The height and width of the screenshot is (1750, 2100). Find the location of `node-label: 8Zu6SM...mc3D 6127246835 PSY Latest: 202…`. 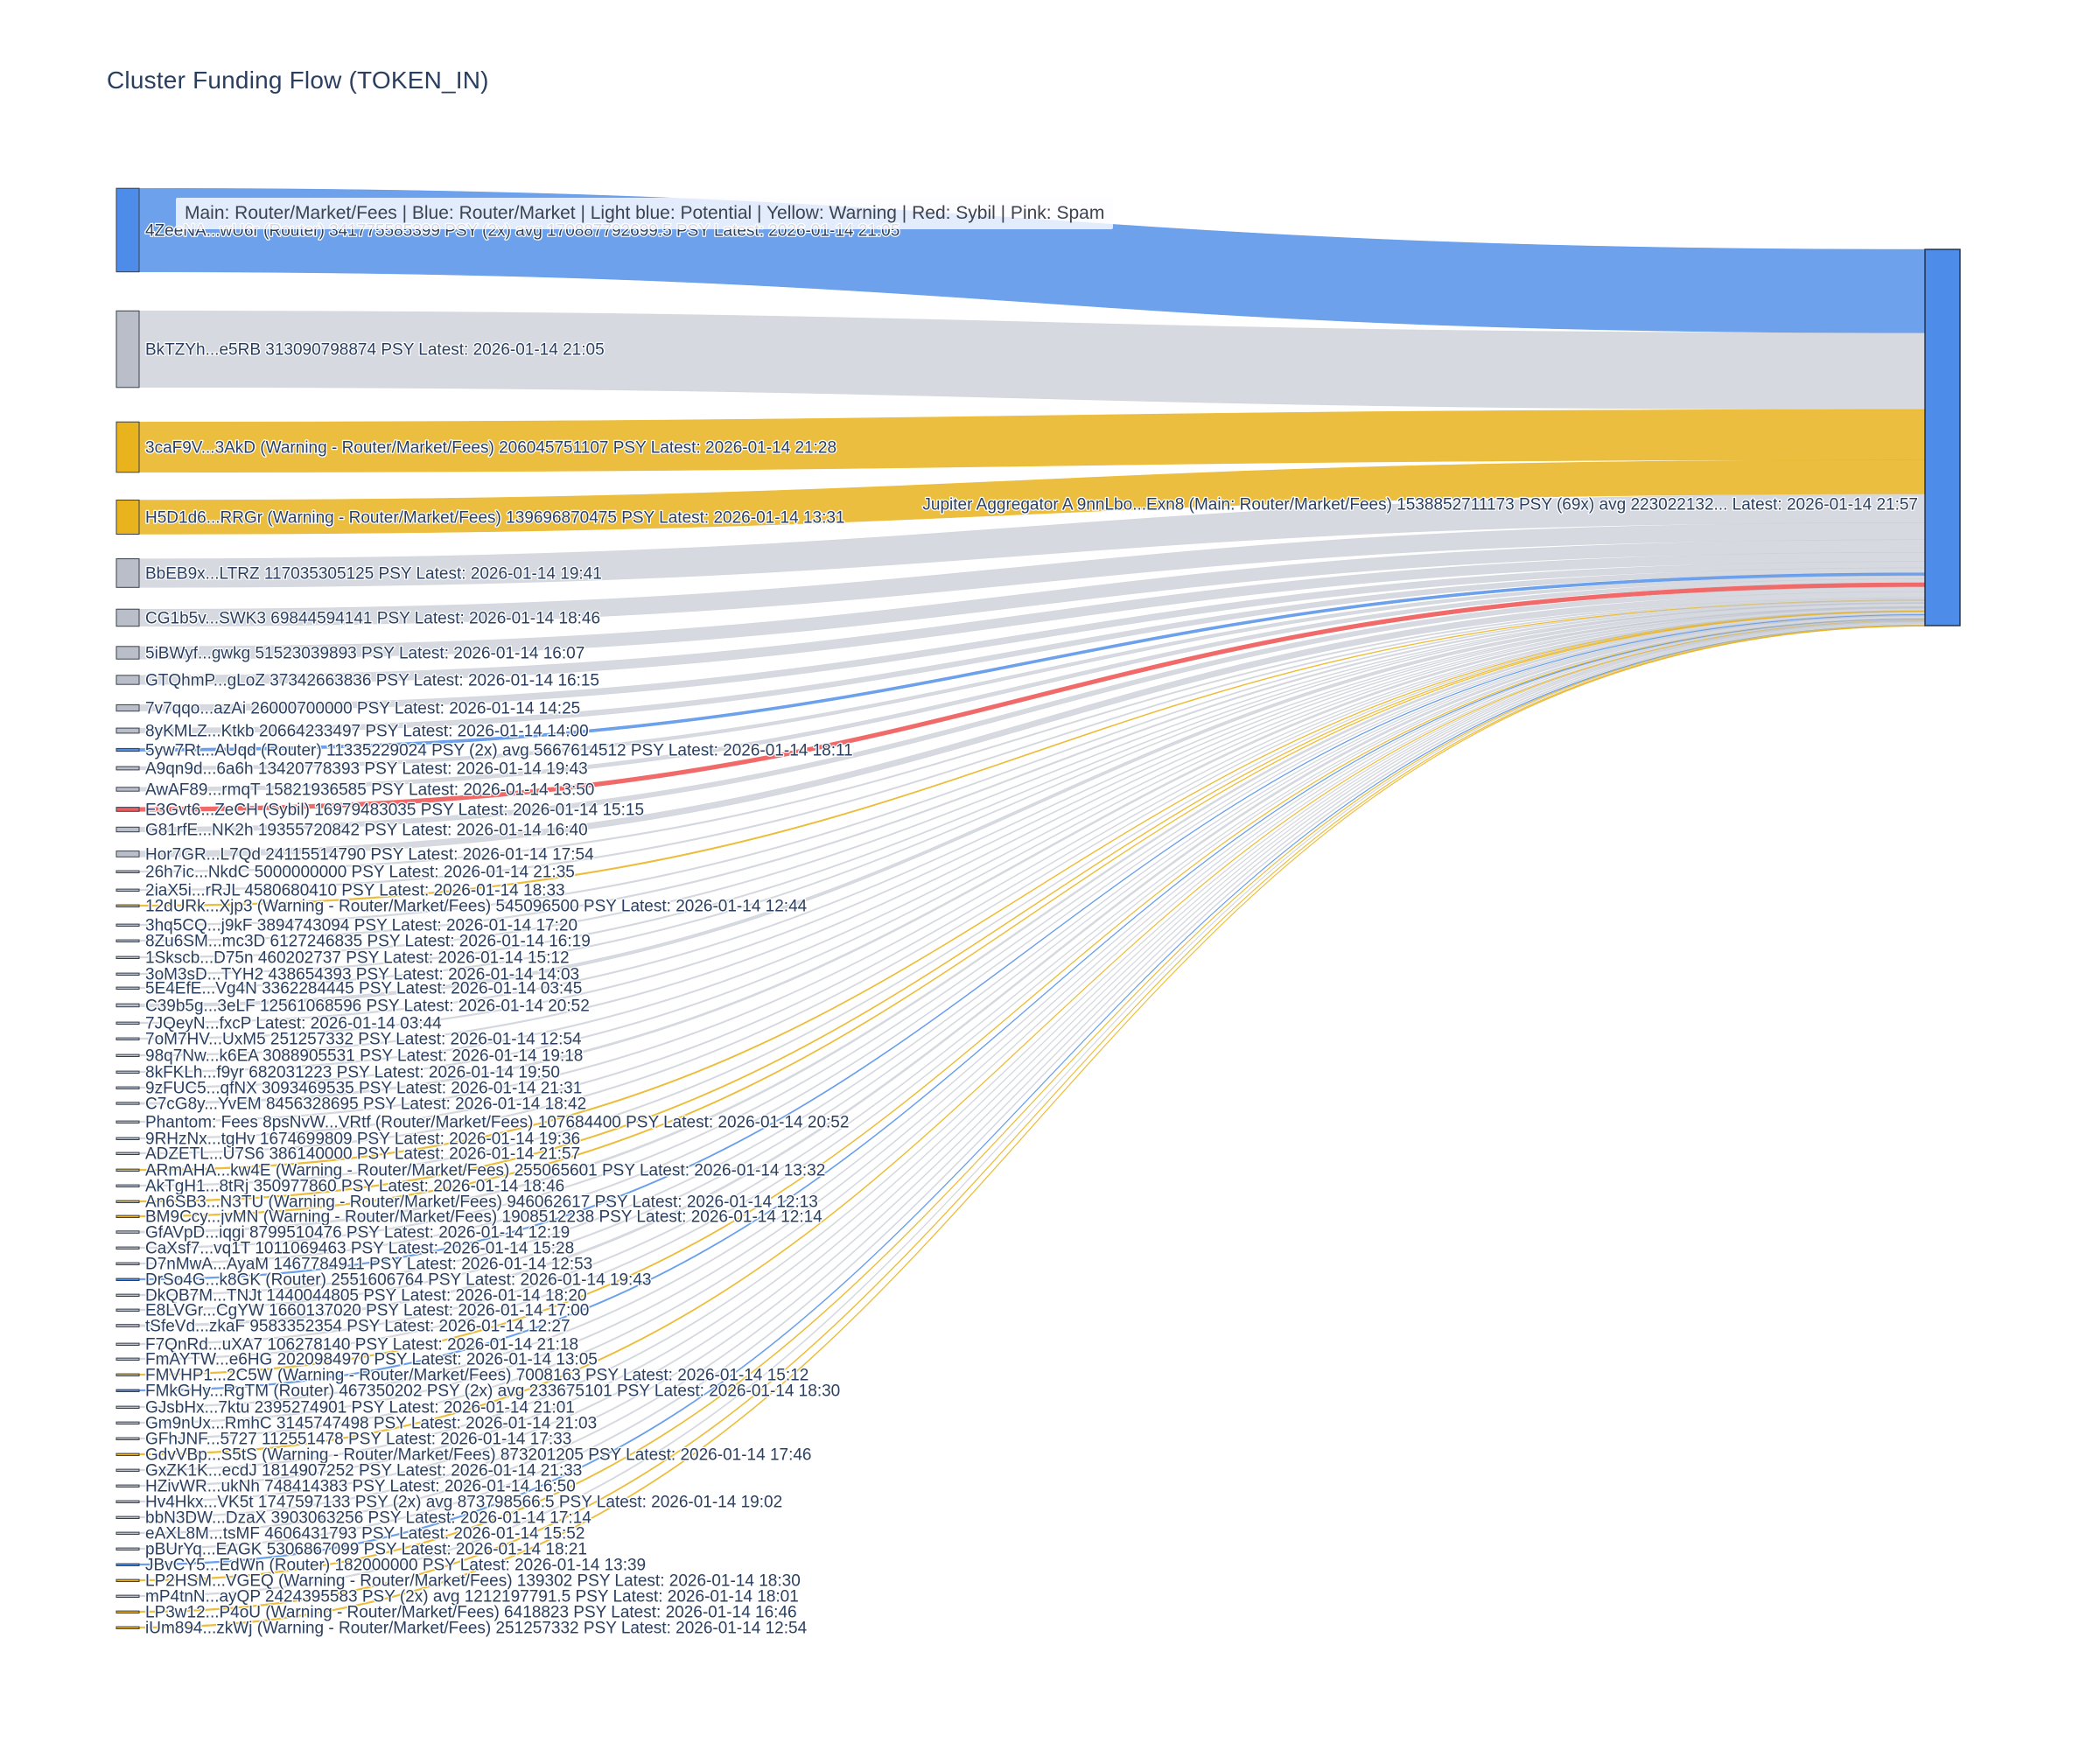

node-label: 8Zu6SM...mc3D 6127246835 PSY Latest: 202… is located at coordinates (368, 942).